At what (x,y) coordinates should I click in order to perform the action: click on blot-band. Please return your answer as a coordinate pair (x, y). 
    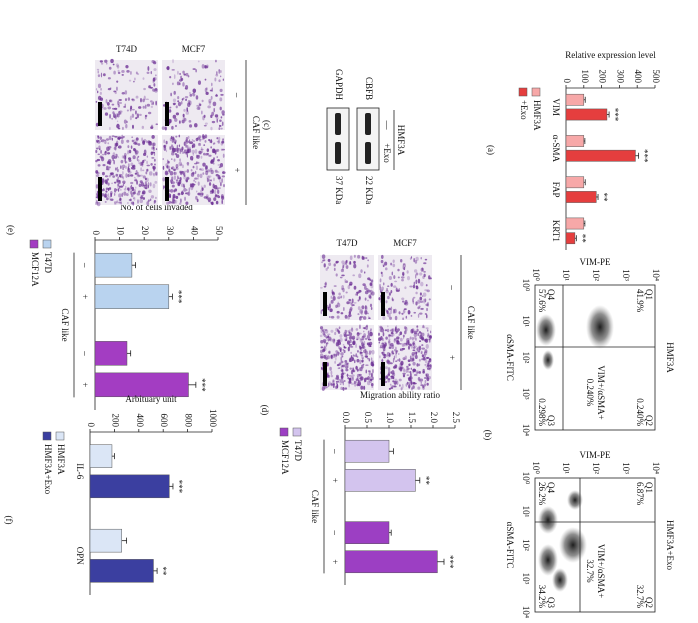
    Looking at the image, I should click on (368, 153).